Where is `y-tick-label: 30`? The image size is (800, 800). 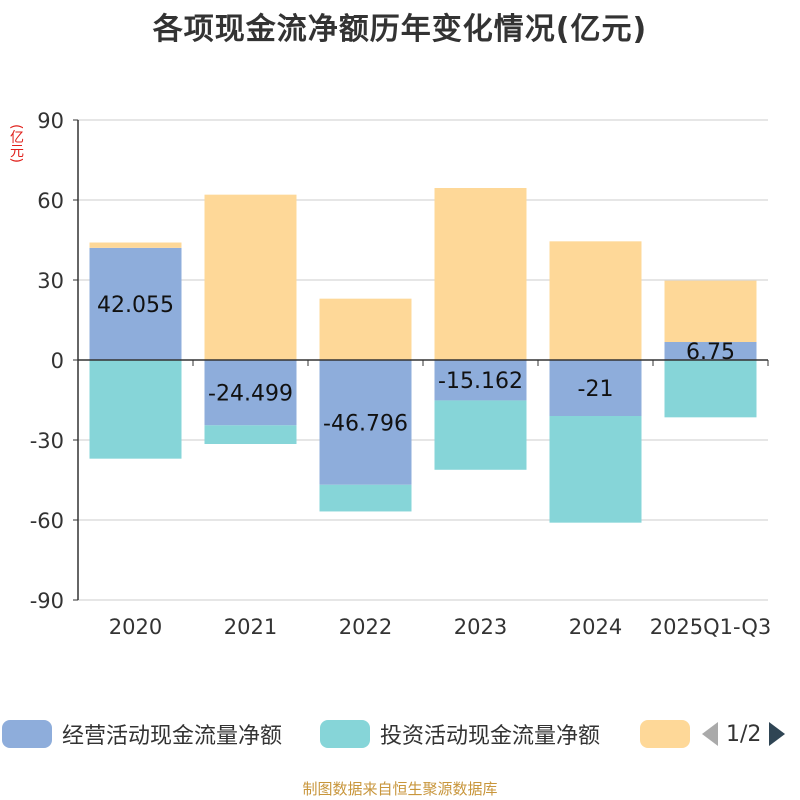
y-tick-label: 30 is located at coordinates (50, 281).